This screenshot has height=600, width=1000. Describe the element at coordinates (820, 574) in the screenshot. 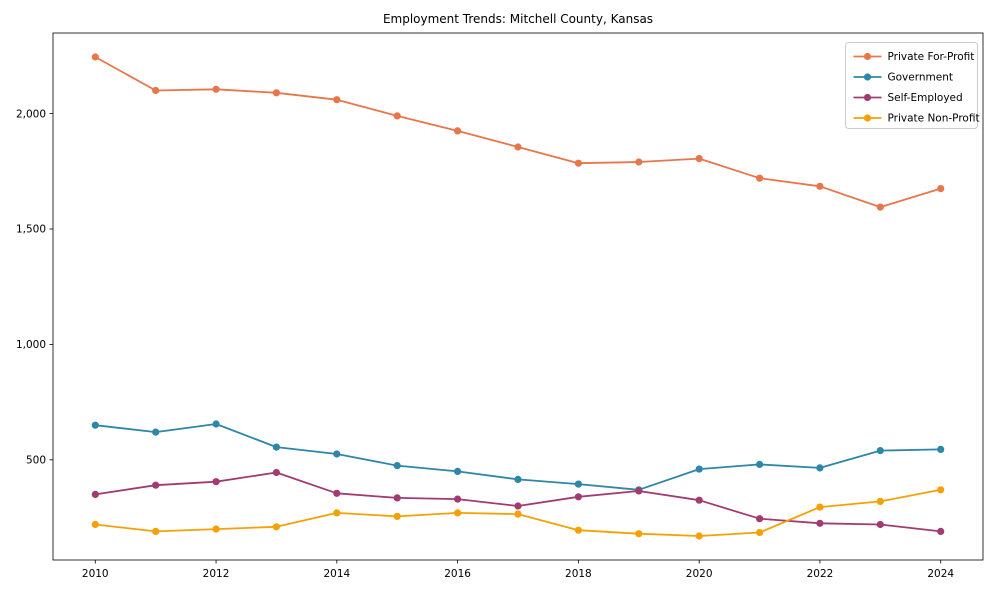

I see `x-tick-label: 2022` at that location.